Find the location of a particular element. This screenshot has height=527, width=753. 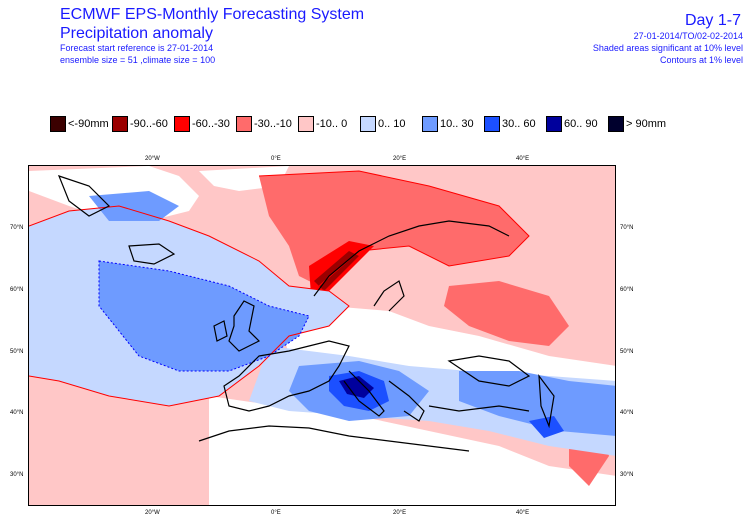

lat-label-right-70n: 70°N is located at coordinates (627, 228).